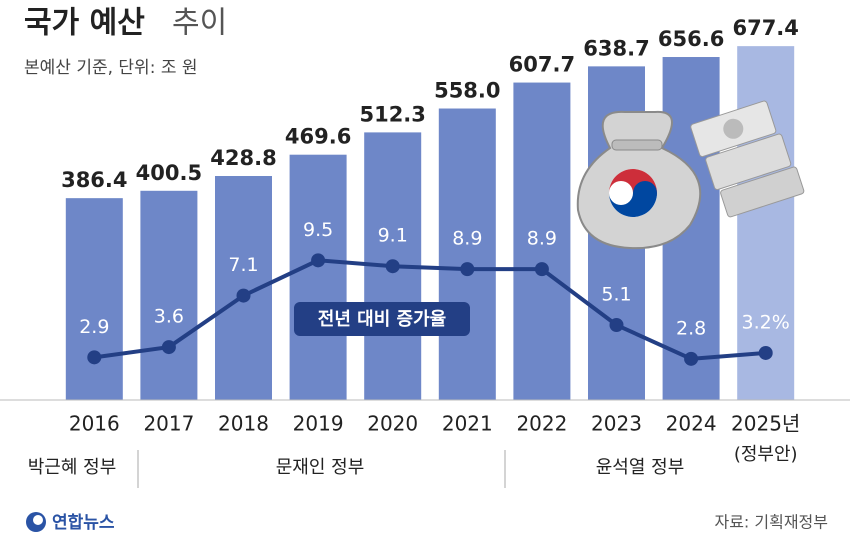  What do you see at coordinates (318, 230) in the screenshot?
I see `line-value-label: 9.5` at bounding box center [318, 230].